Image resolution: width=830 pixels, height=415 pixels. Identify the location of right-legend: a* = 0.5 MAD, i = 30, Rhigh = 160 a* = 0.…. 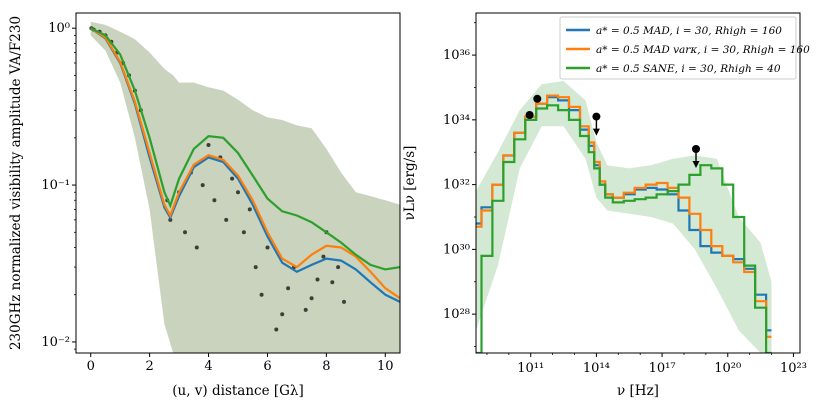
(684, 48).